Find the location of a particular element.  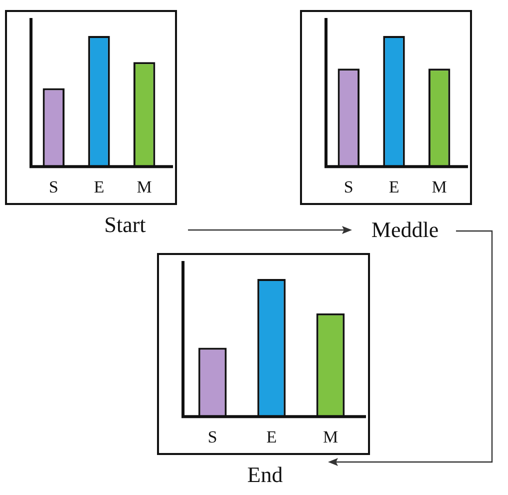

text: Meddle is located at coordinates (405, 230).